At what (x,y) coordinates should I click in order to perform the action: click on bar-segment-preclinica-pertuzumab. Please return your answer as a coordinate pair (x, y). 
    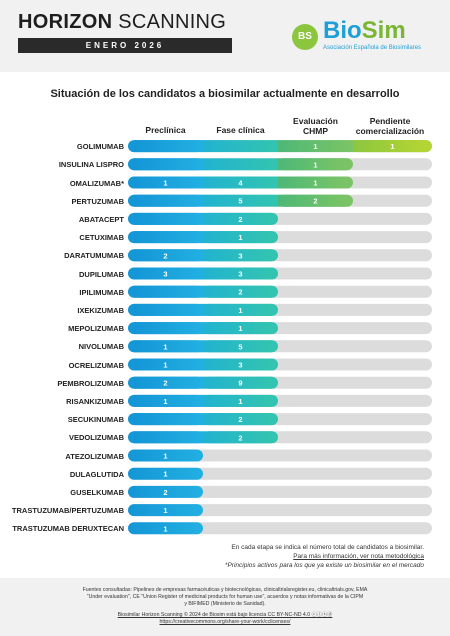
    Looking at the image, I should click on (165, 200).